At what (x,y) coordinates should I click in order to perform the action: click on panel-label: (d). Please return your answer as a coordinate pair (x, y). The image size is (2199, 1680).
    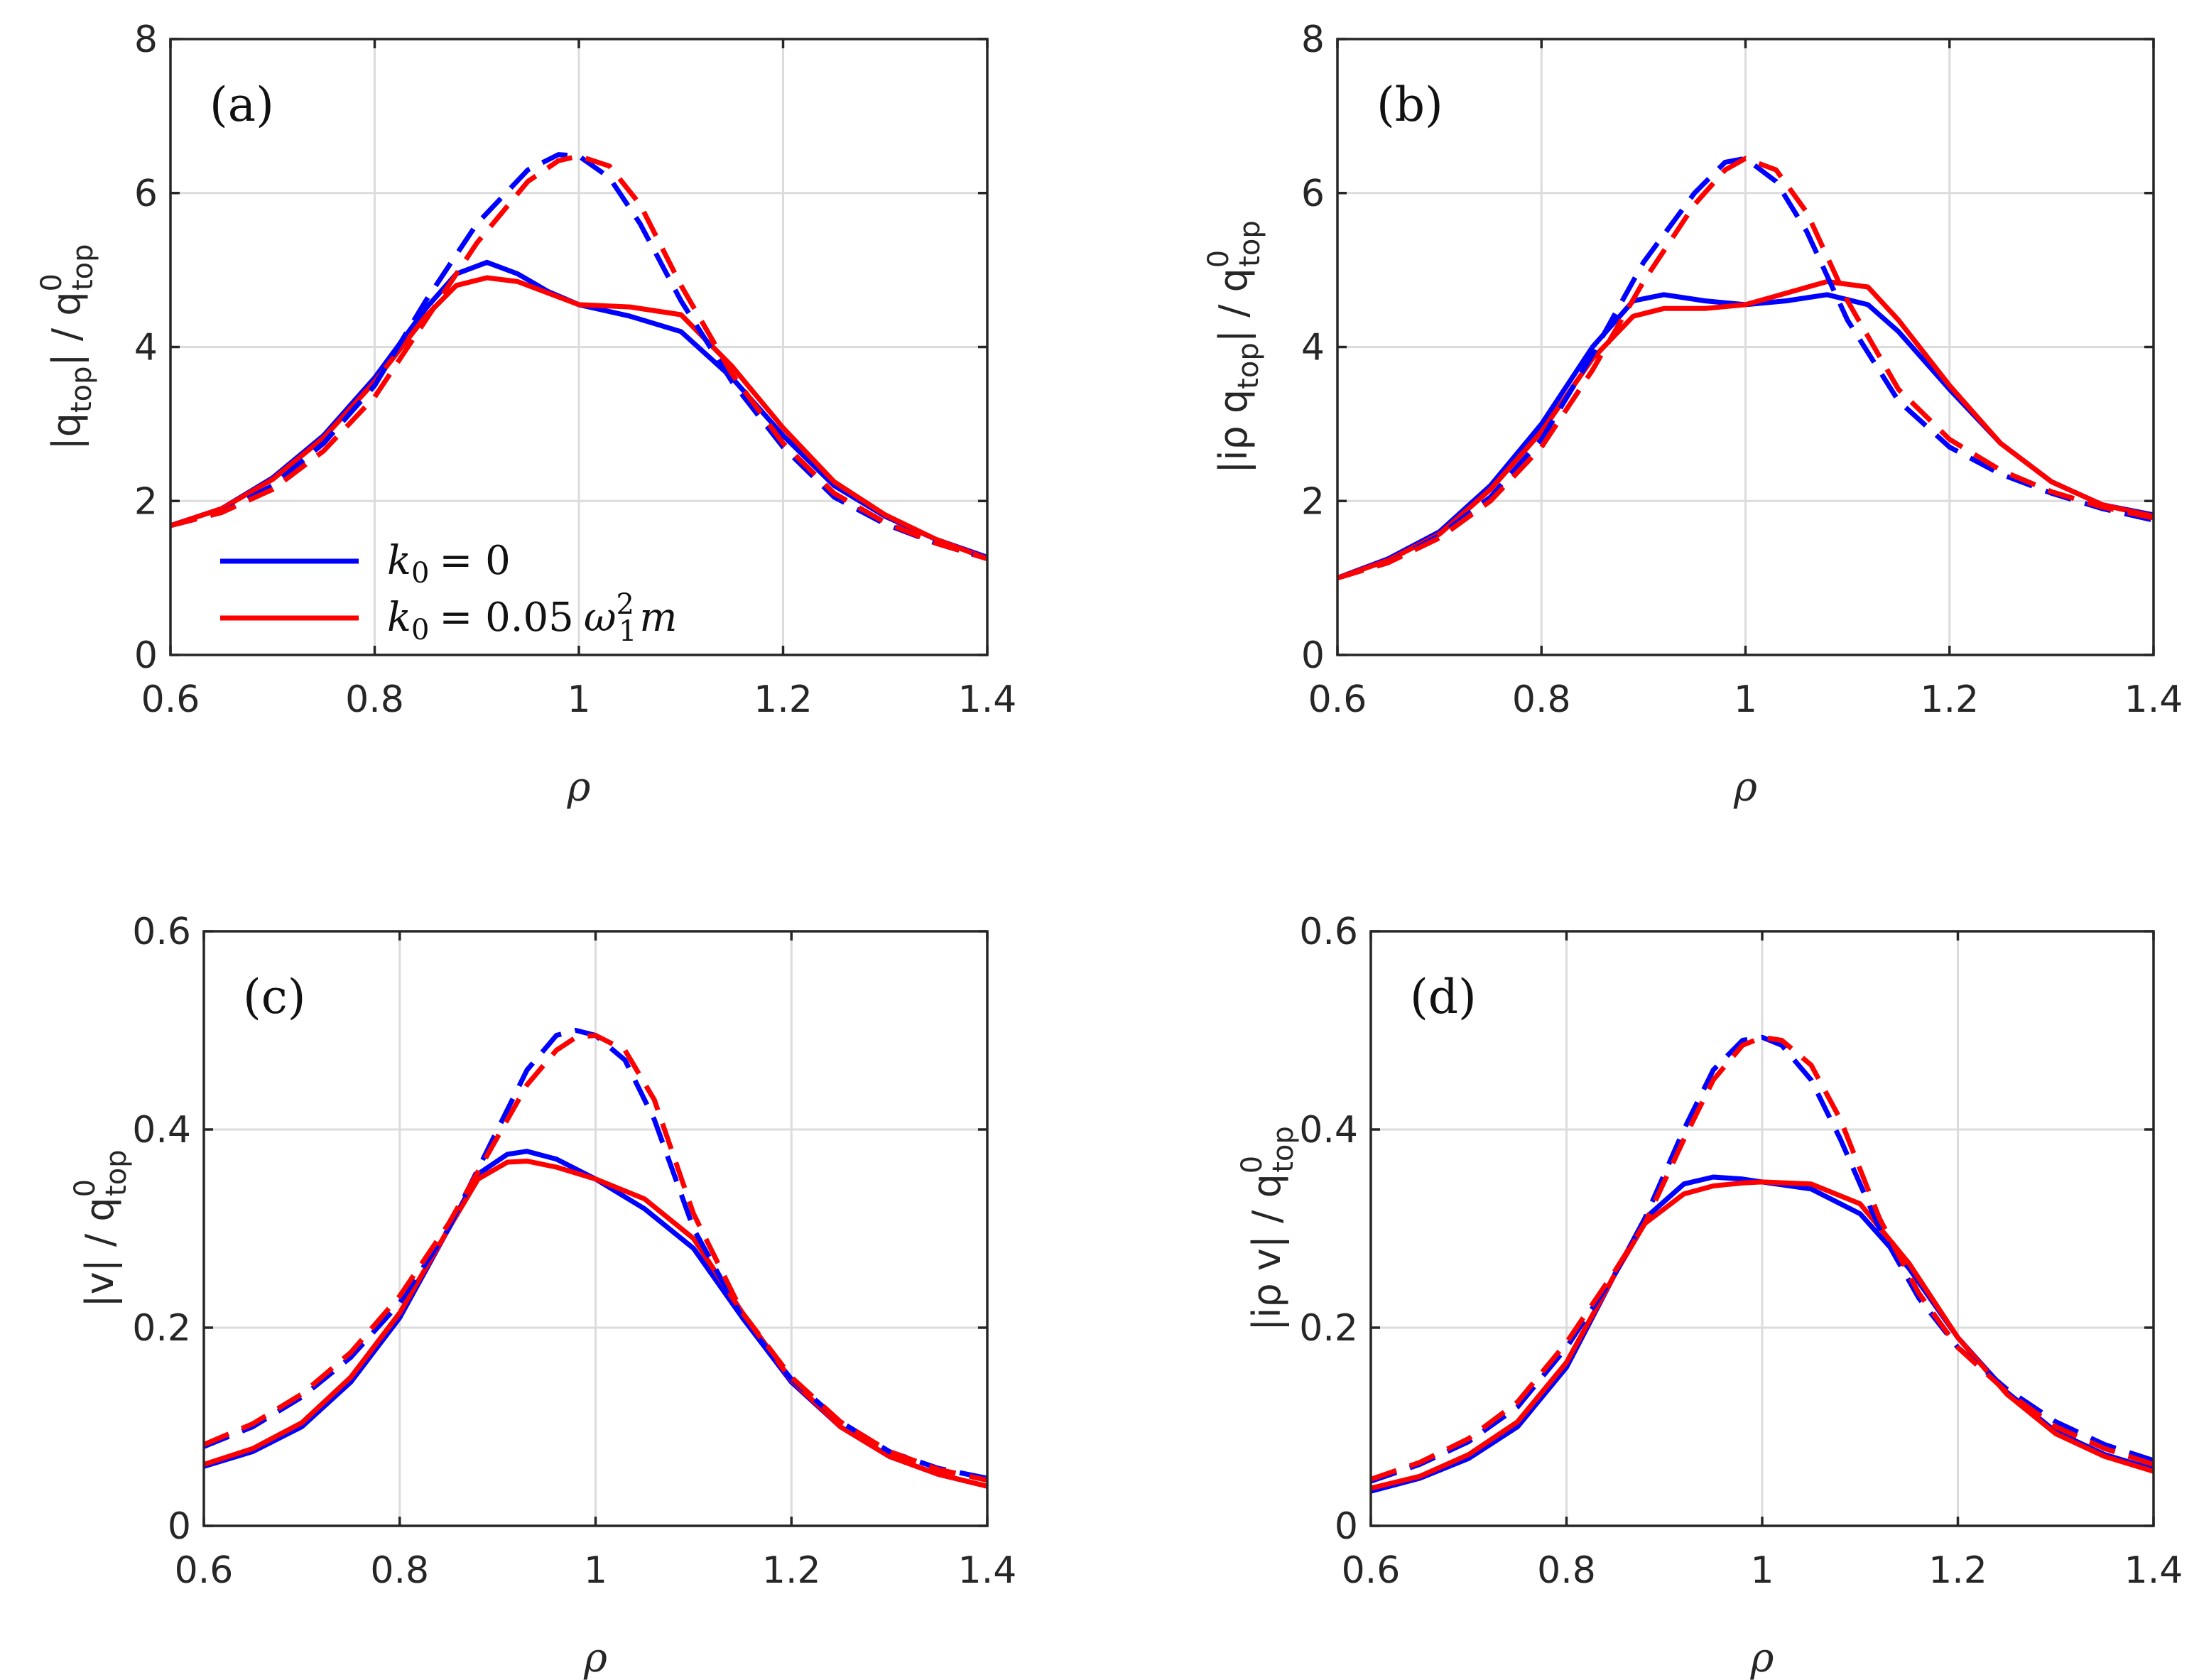
    Looking at the image, I should click on (1444, 997).